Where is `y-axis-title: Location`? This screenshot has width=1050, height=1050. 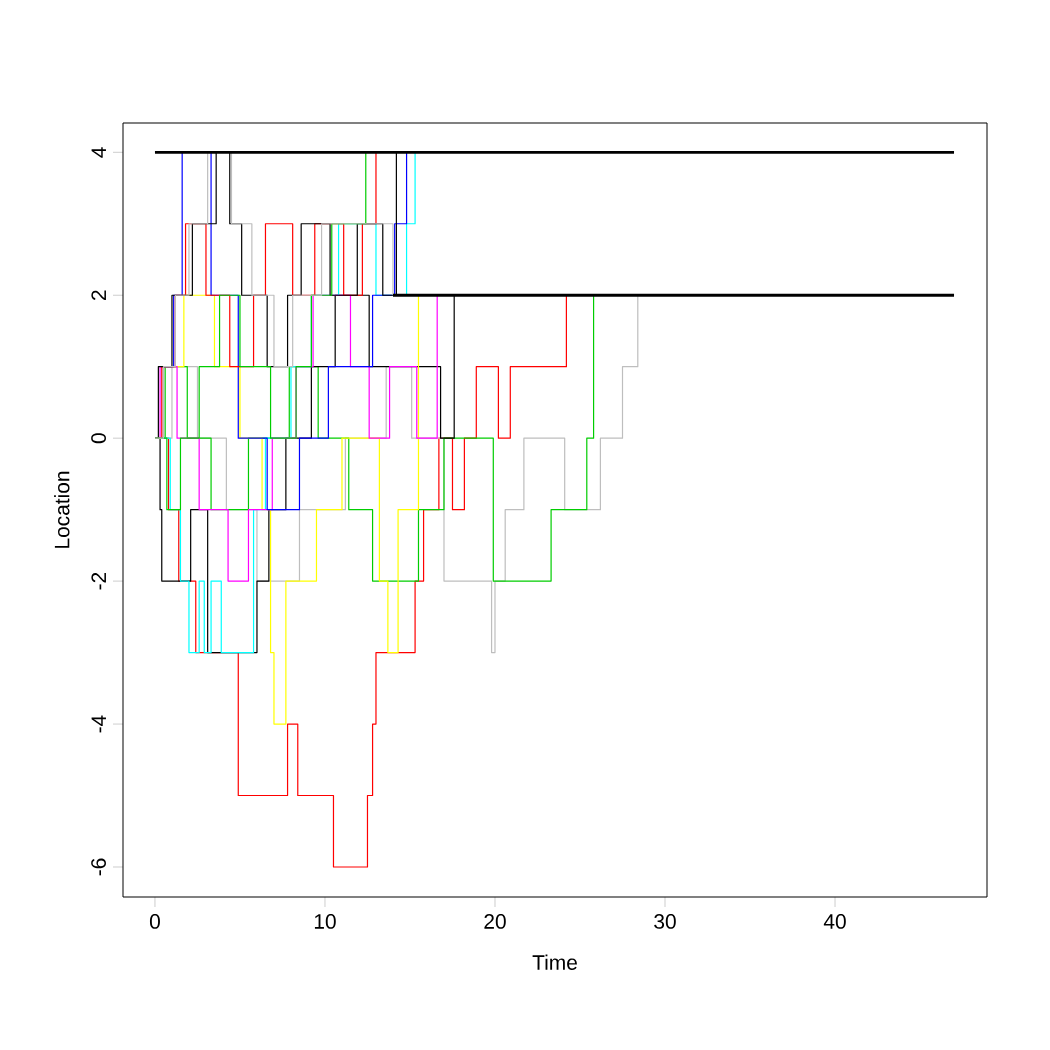
y-axis-title: Location is located at coordinates (62, 509).